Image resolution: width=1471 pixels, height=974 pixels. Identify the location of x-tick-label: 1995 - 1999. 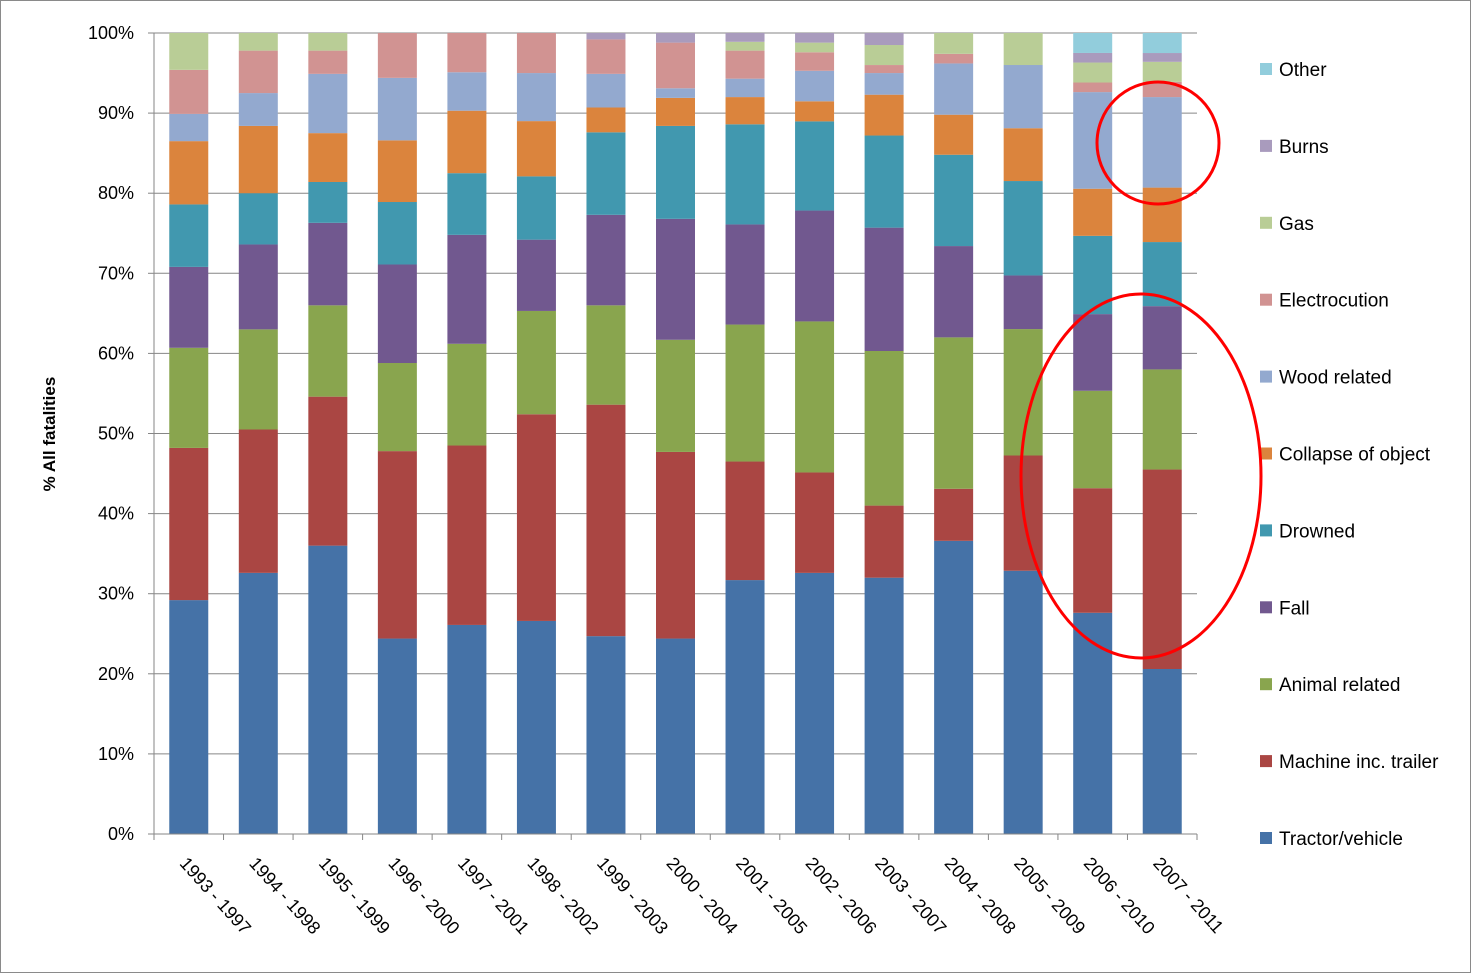
(354, 895).